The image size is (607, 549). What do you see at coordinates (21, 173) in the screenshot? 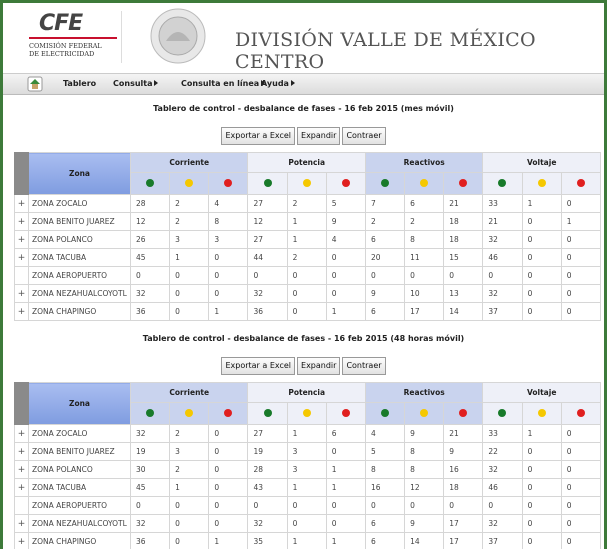
I see `side-cell` at bounding box center [21, 173].